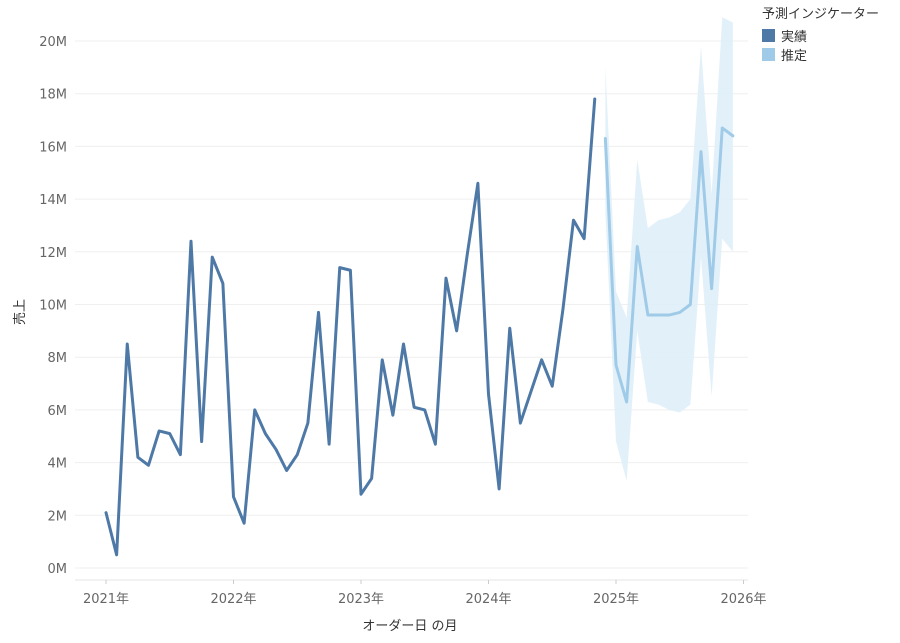  Describe the element at coordinates (743, 599) in the screenshot. I see `x-tick-label: 2026年` at that location.